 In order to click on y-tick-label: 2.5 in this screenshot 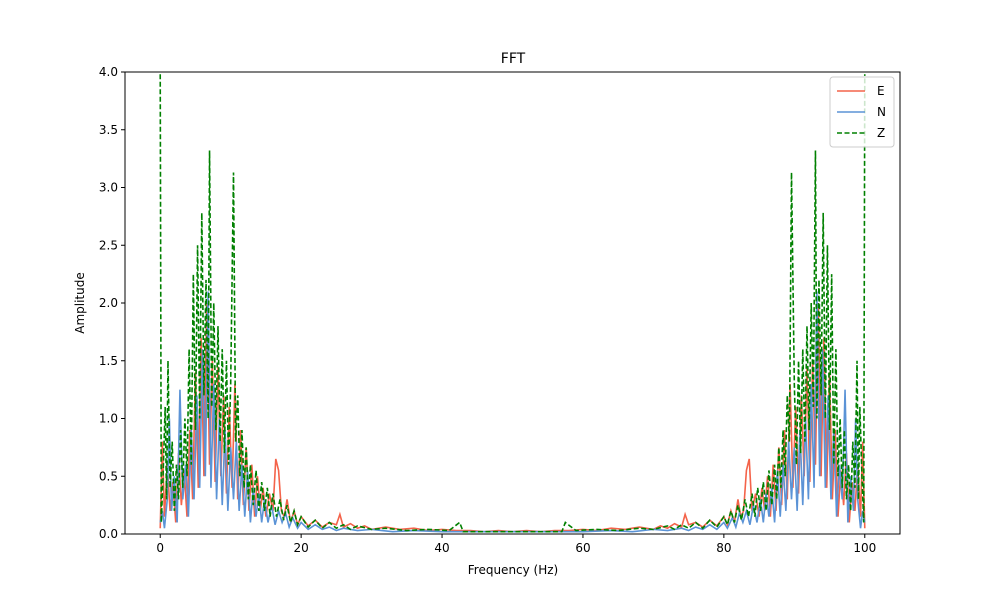, I will do `click(108, 245)`.